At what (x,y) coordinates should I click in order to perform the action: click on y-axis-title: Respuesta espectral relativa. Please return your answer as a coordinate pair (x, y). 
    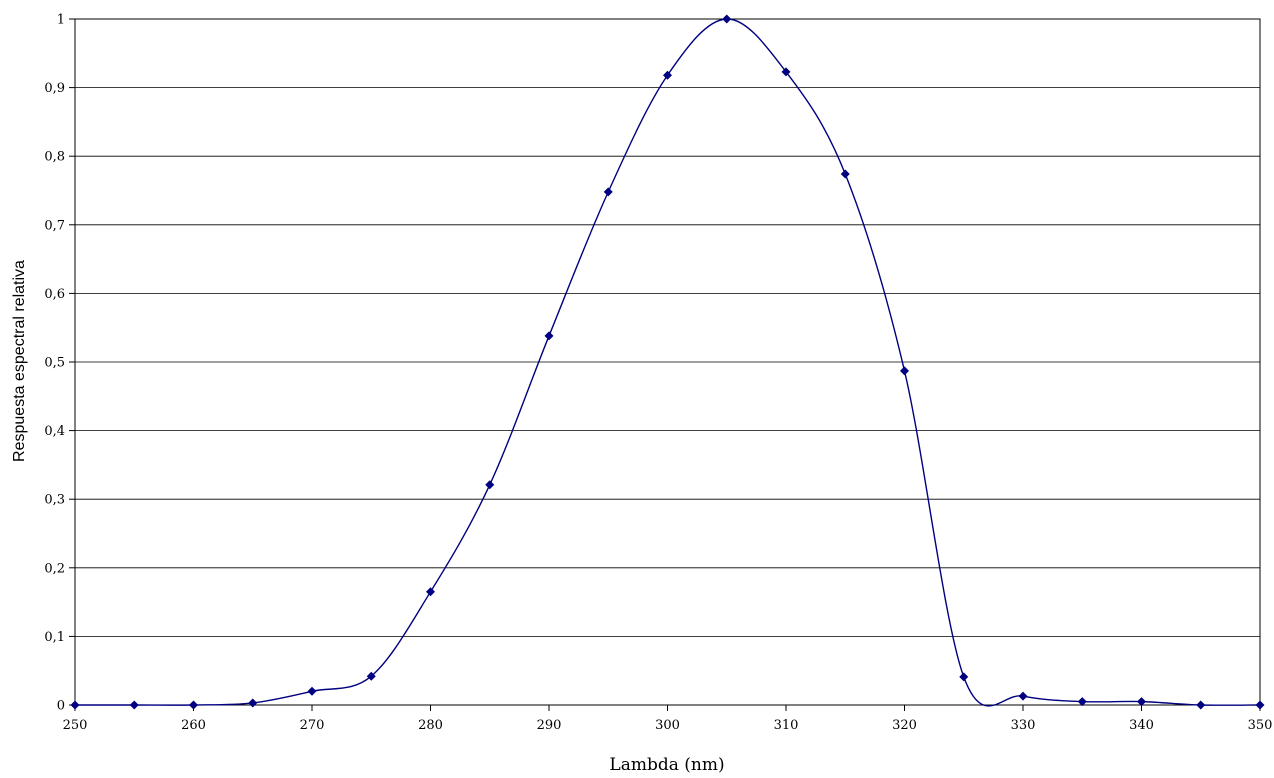
    Looking at the image, I should click on (19, 361).